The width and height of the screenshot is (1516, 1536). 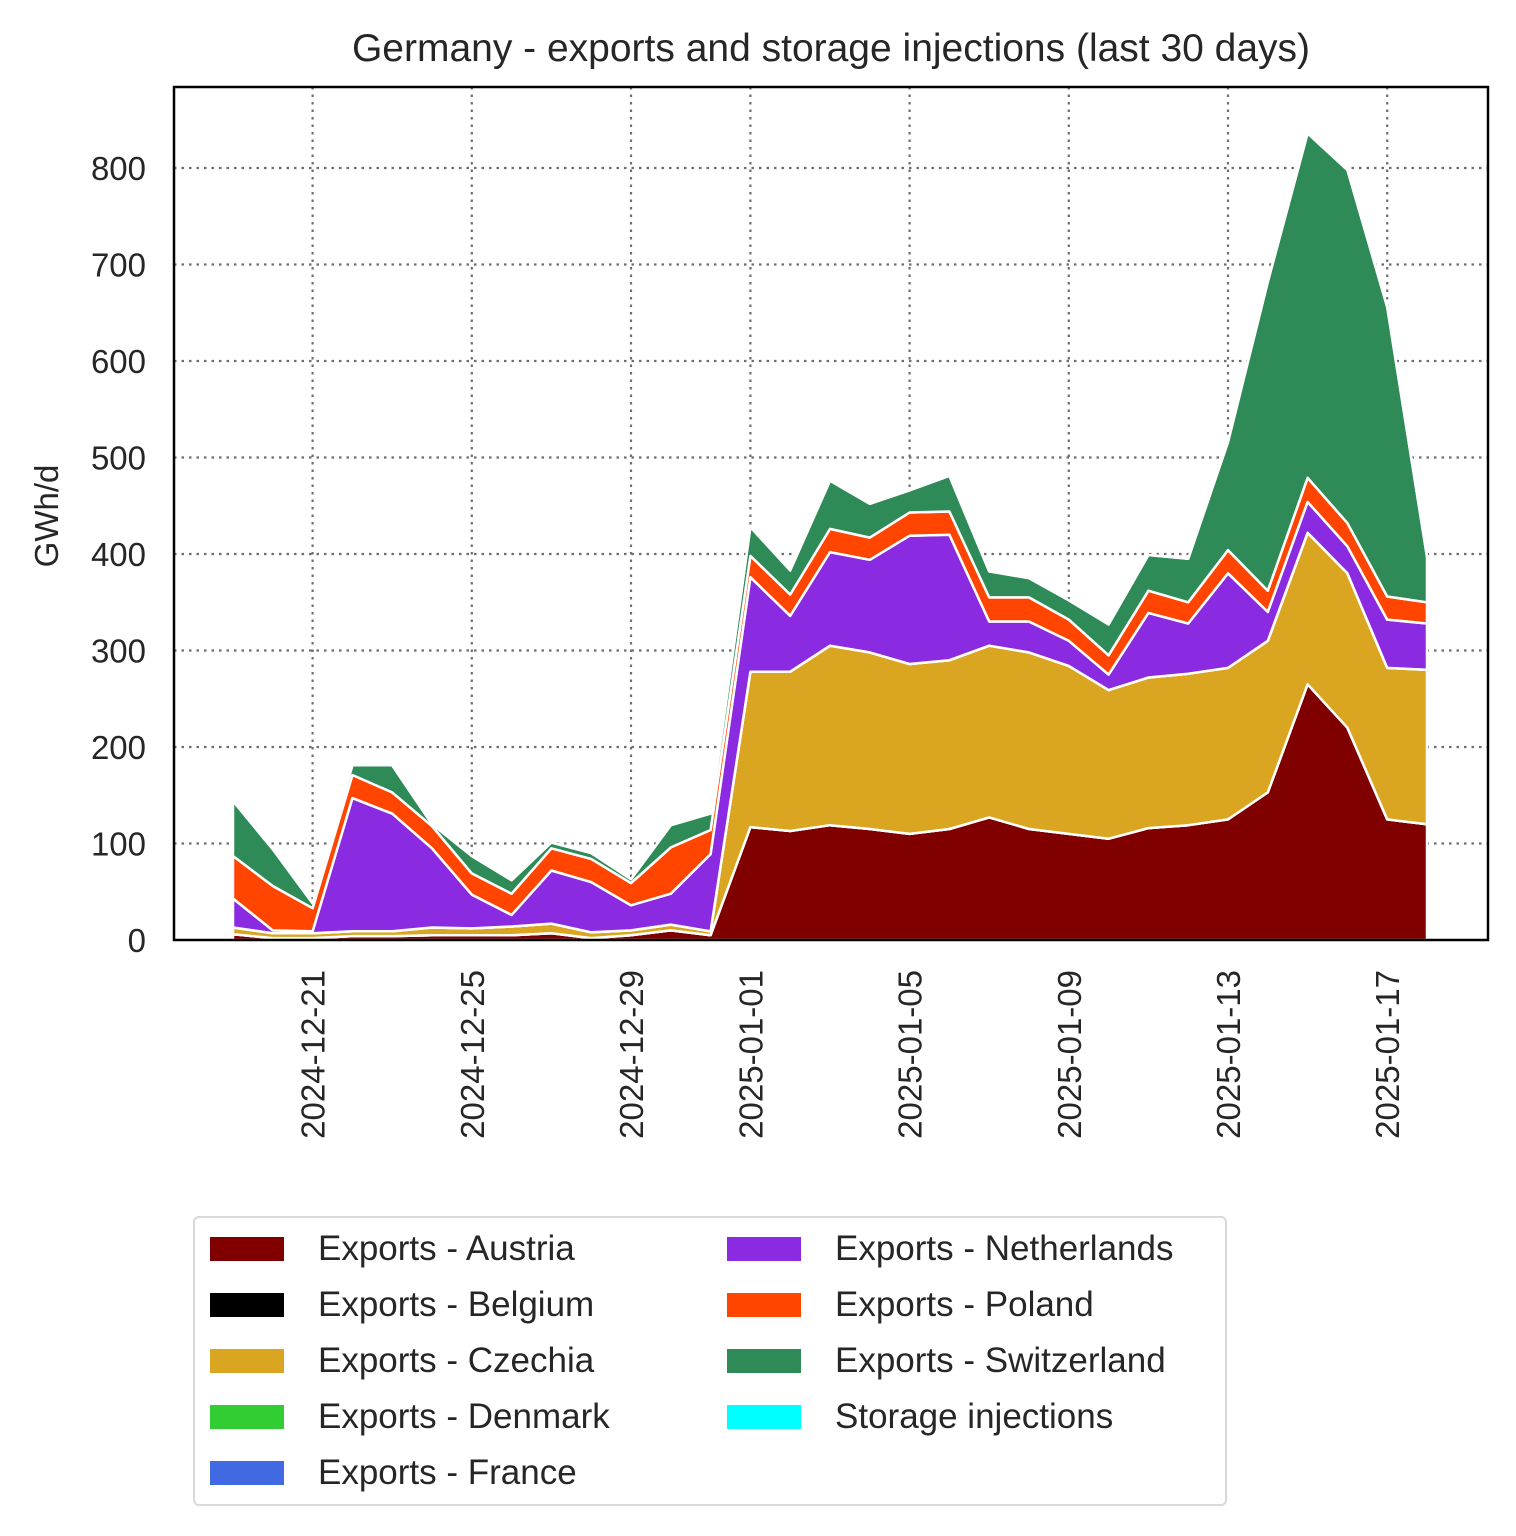 I want to click on legend-item: Exports - Netherlands, so click(x=950, y=1249).